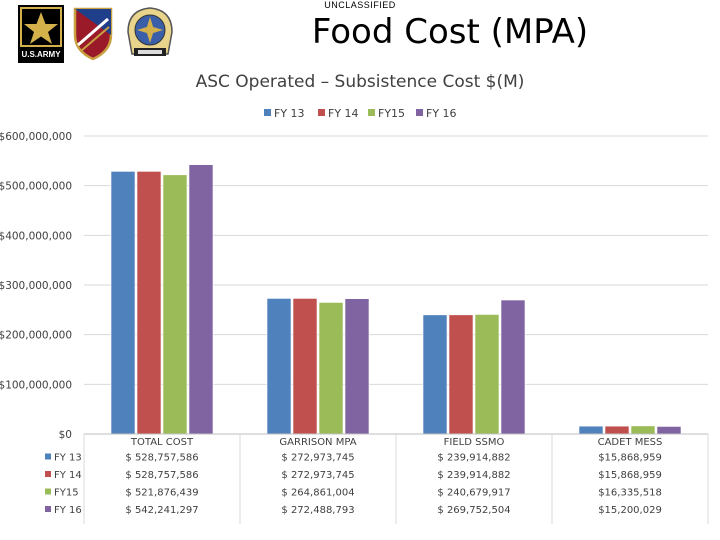  I want to click on legend-label: FY 13, so click(289, 113).